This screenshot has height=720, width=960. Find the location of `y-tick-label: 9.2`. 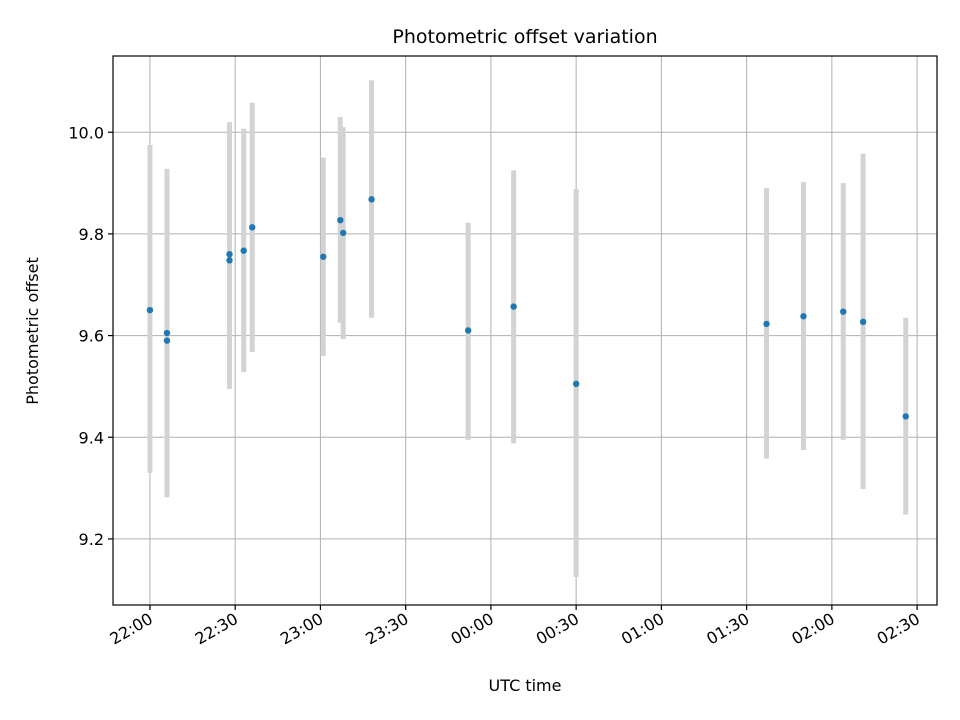

y-tick-label: 9.2 is located at coordinates (91, 539).